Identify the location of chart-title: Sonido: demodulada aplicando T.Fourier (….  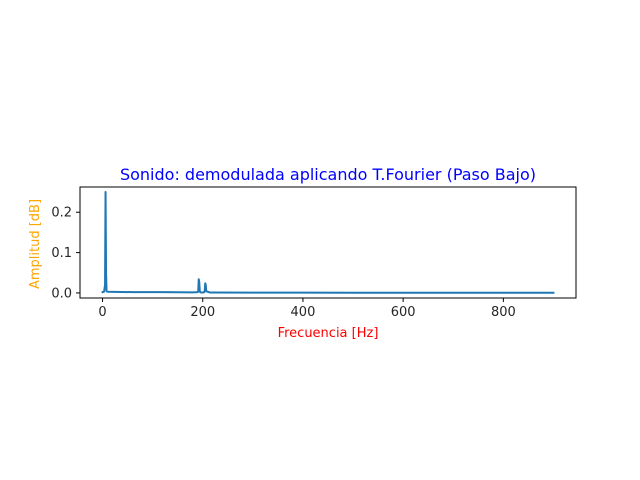
(328, 174).